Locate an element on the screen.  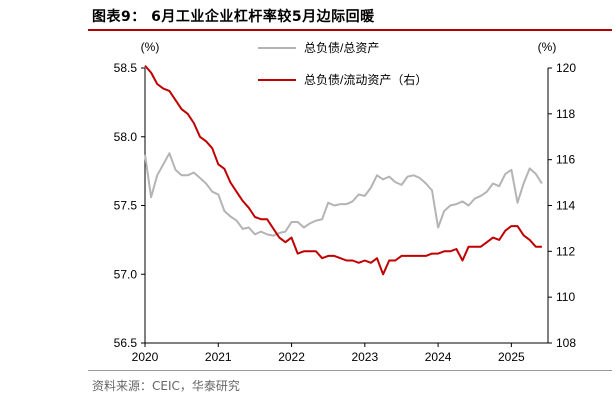
right-tick-label: 108 is located at coordinates (566, 343).